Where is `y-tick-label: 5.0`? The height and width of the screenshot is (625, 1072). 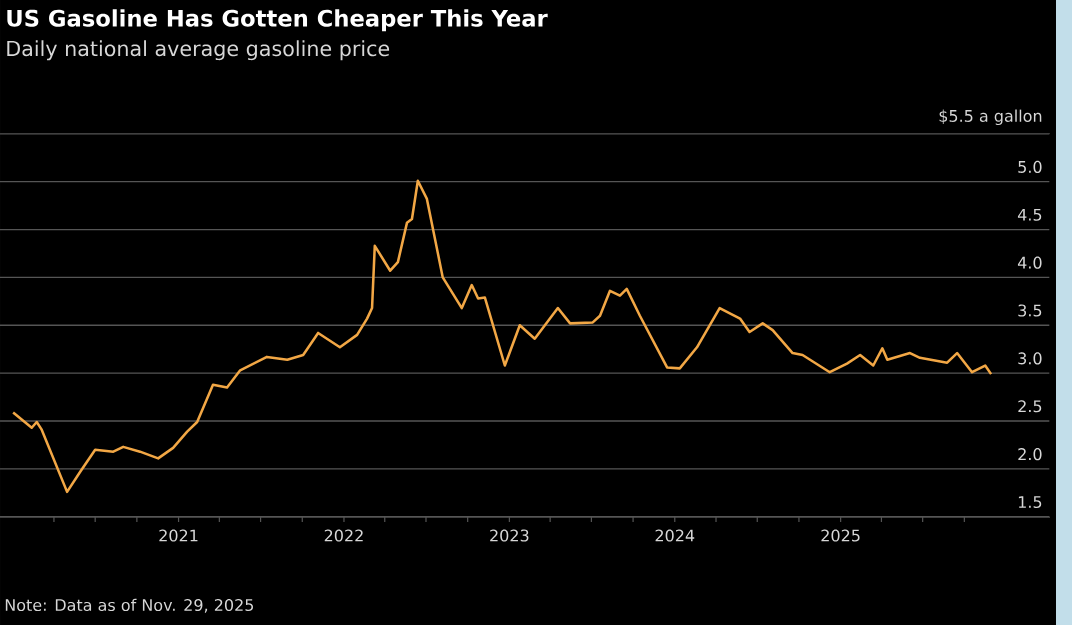
y-tick-label: 5.0 is located at coordinates (1030, 166).